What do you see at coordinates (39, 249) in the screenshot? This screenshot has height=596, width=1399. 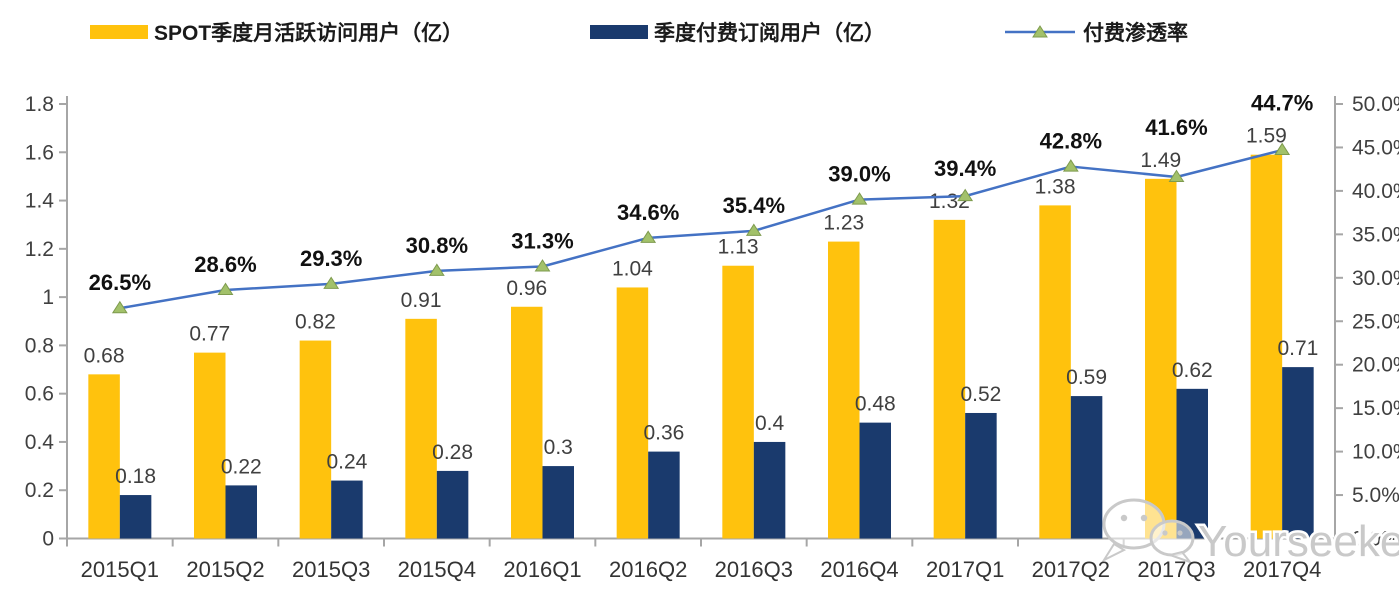 I see `left-axis-tick-label: 1.2` at bounding box center [39, 249].